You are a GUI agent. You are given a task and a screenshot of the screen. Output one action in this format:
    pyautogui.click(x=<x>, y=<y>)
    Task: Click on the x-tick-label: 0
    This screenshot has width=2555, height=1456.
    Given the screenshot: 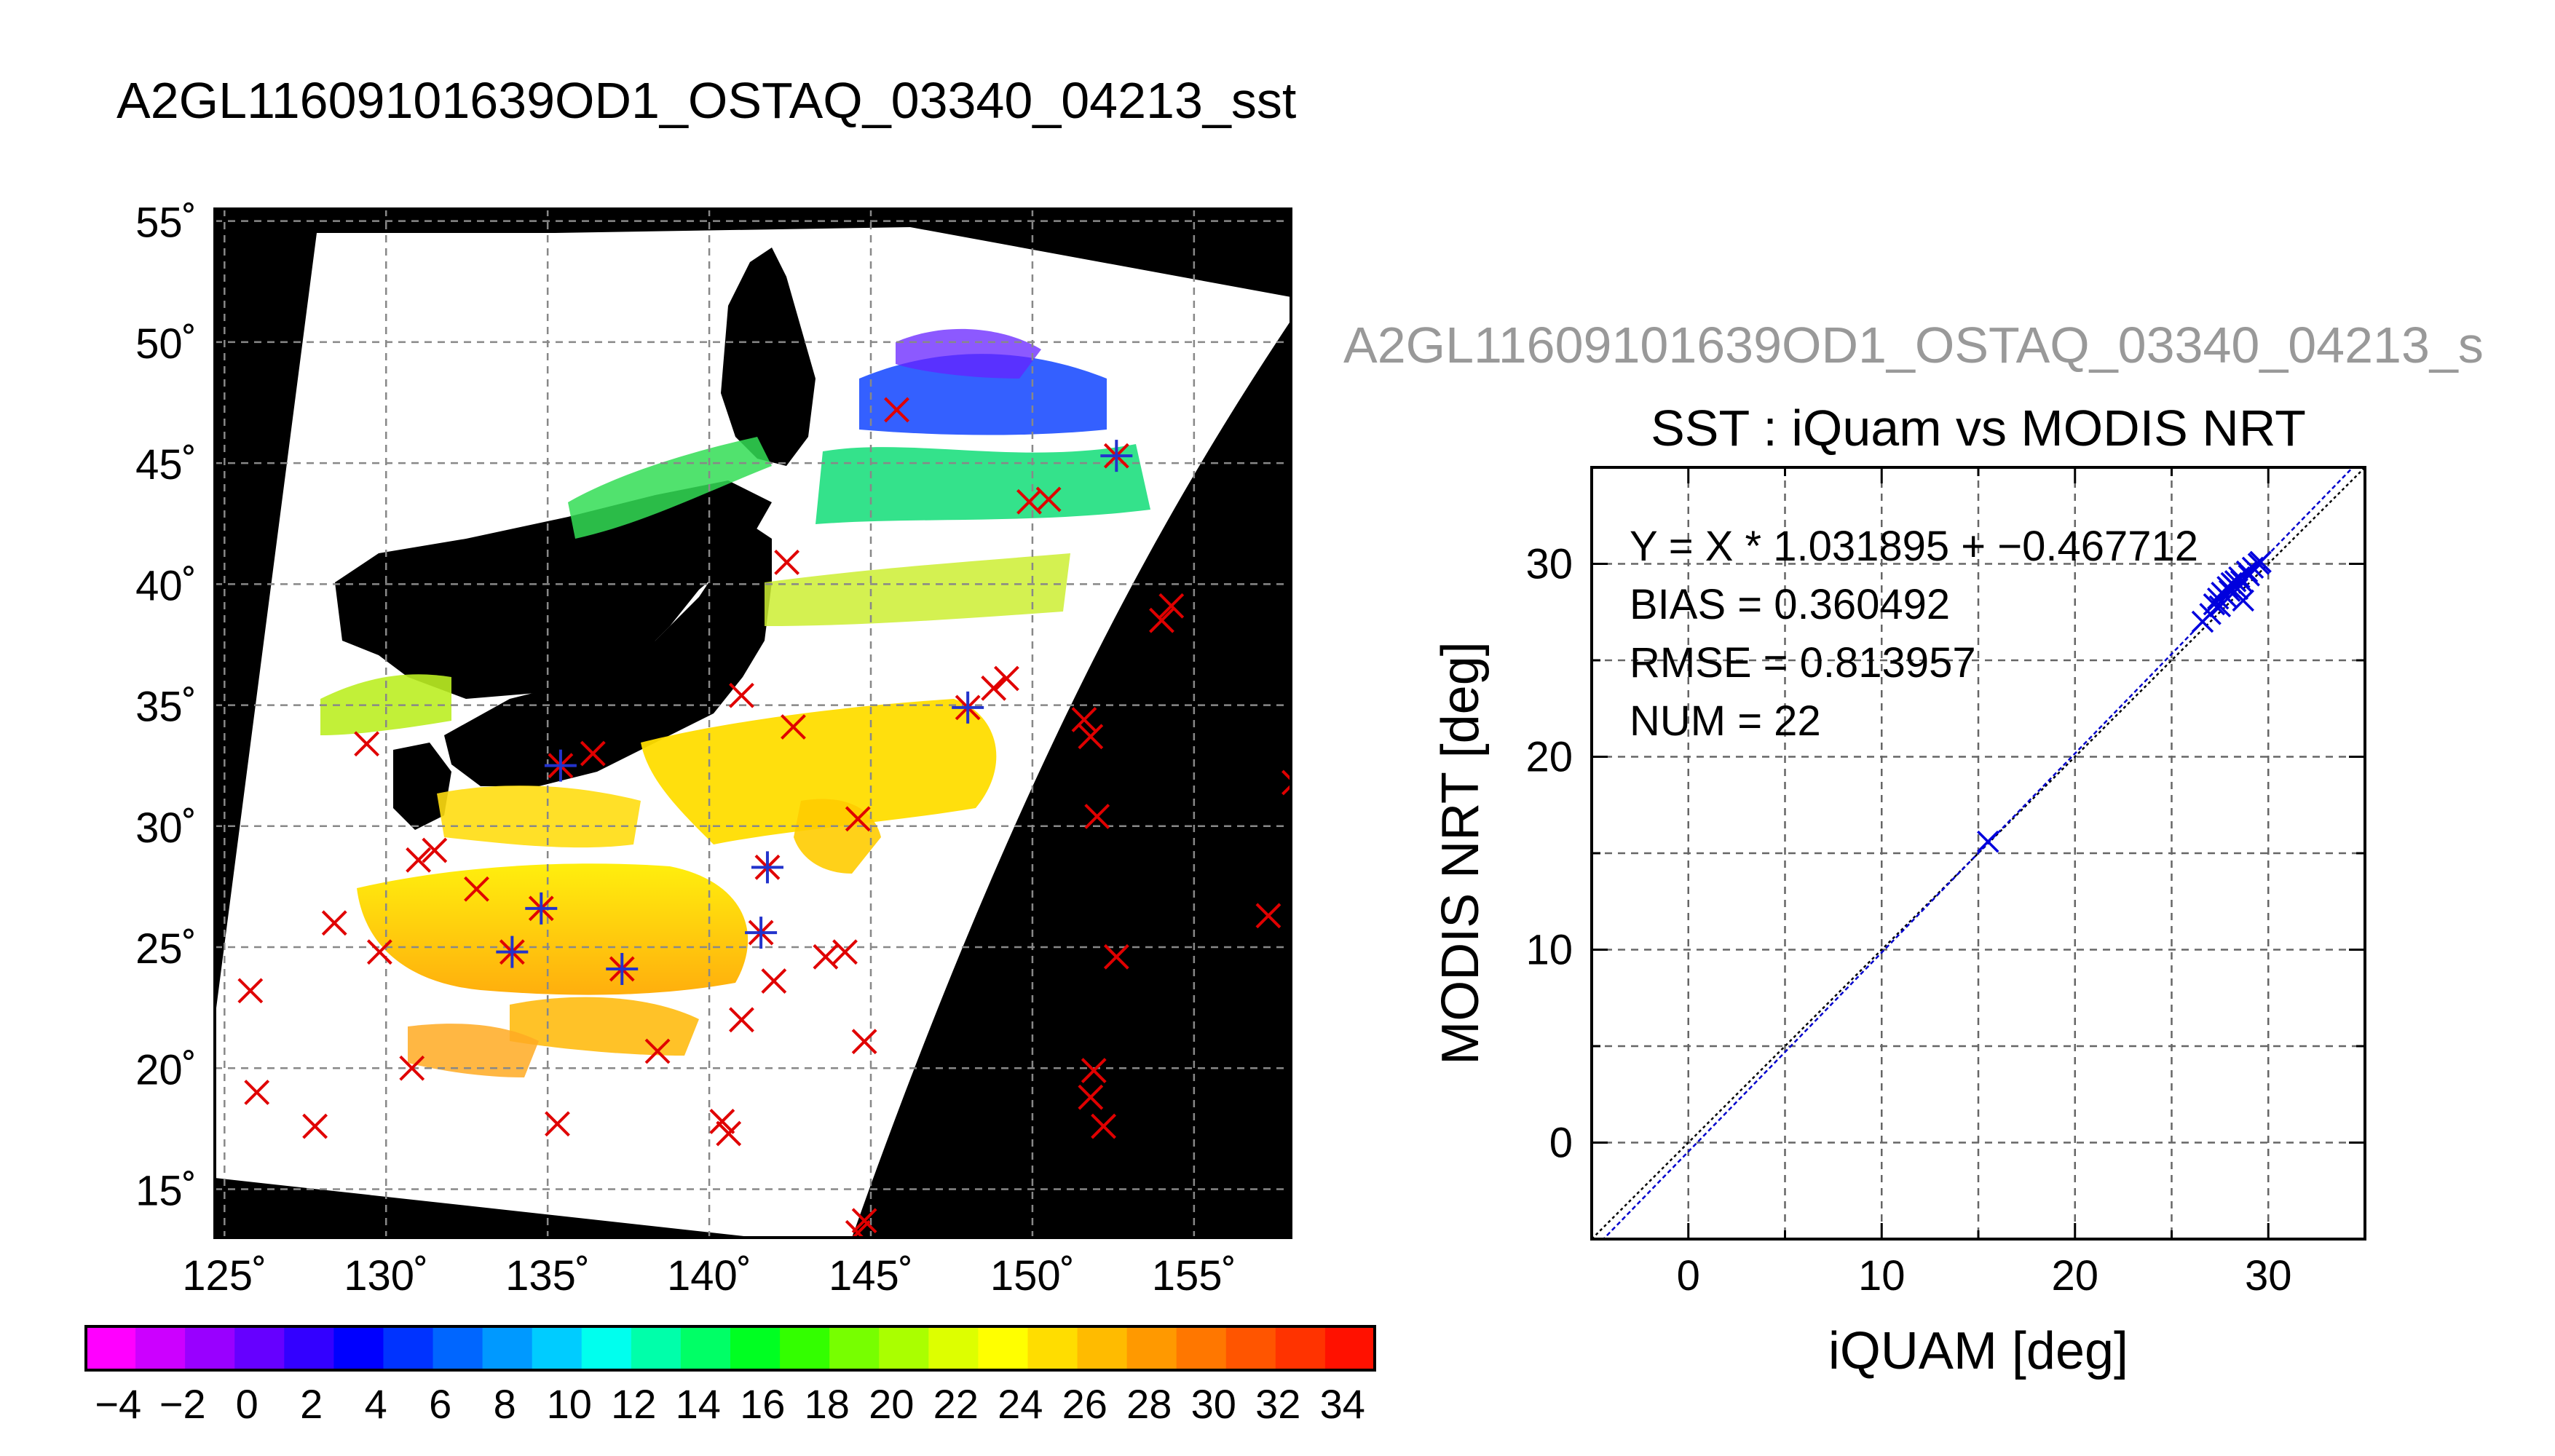 What is the action you would take?
    pyautogui.click(x=1688, y=1275)
    